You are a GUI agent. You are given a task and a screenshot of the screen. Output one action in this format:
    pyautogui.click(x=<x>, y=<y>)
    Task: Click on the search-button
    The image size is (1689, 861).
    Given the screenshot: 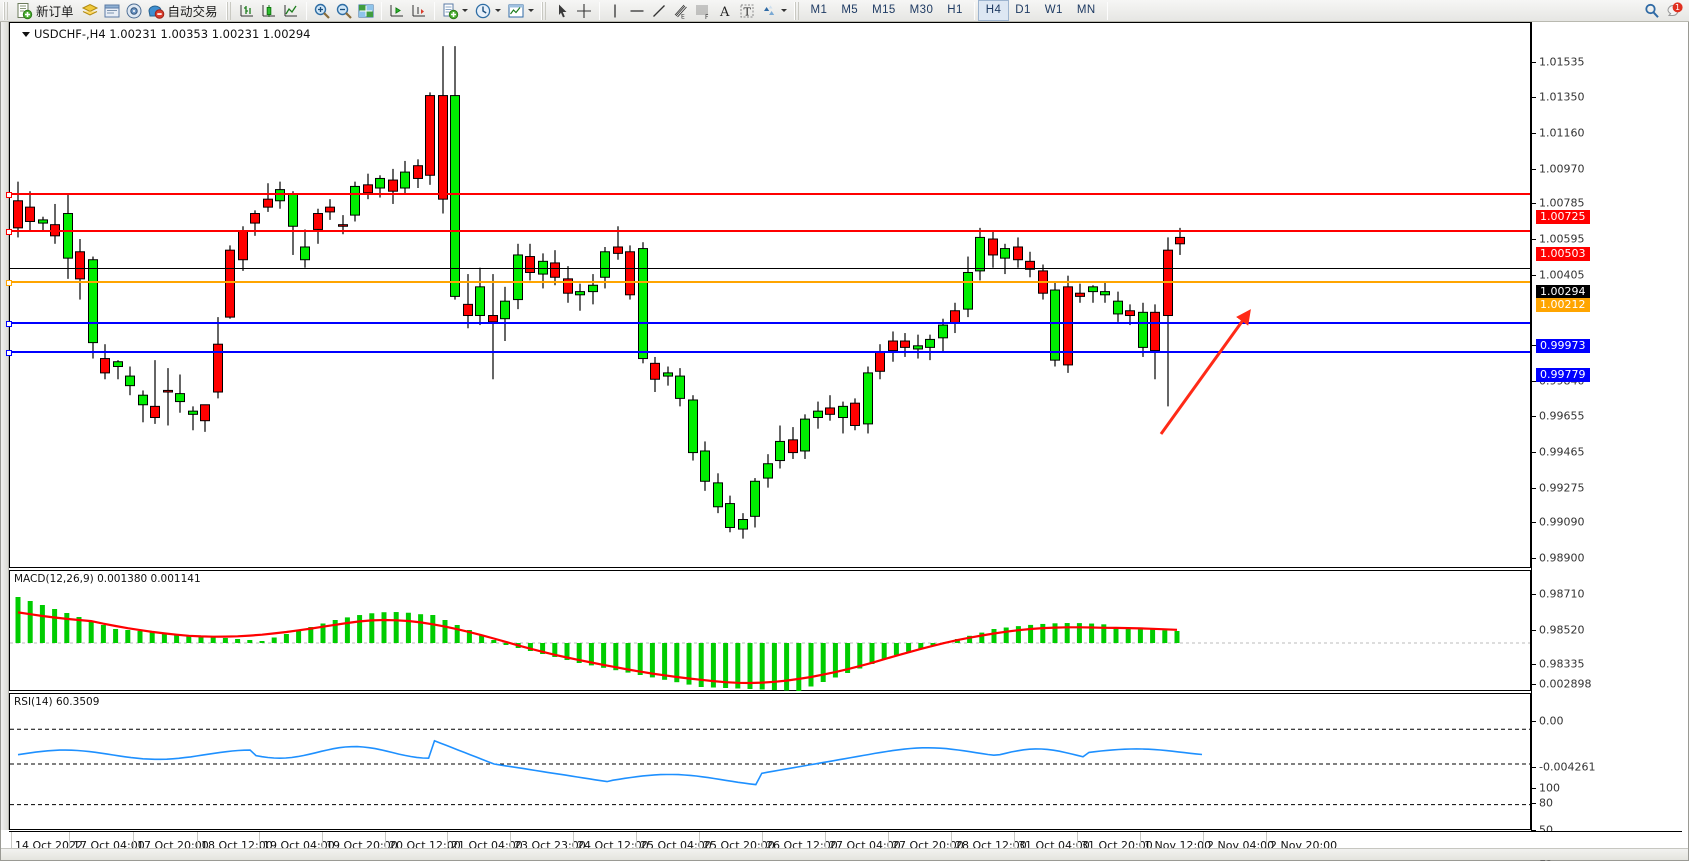 What is the action you would take?
    pyautogui.click(x=1652, y=11)
    